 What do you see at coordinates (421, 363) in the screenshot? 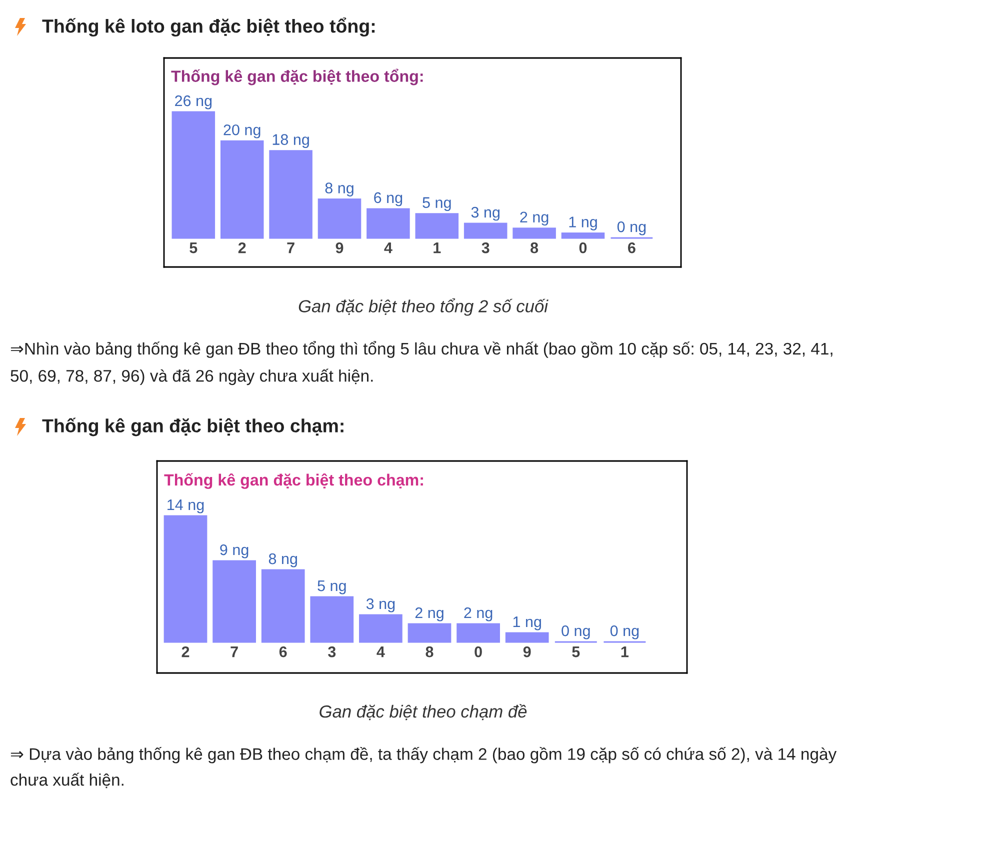
I see `text: ⇒Nhìn vào bảng thống kê gan ĐB theo tổng thì tổng 5 lâu chưa về nhất (bao gồm 10 cặp số: 05, 14, 23, 32, 41, 50, 69, 78, 87, 96) và đã 26 ngày chưa xuất hiện.` at bounding box center [421, 363].